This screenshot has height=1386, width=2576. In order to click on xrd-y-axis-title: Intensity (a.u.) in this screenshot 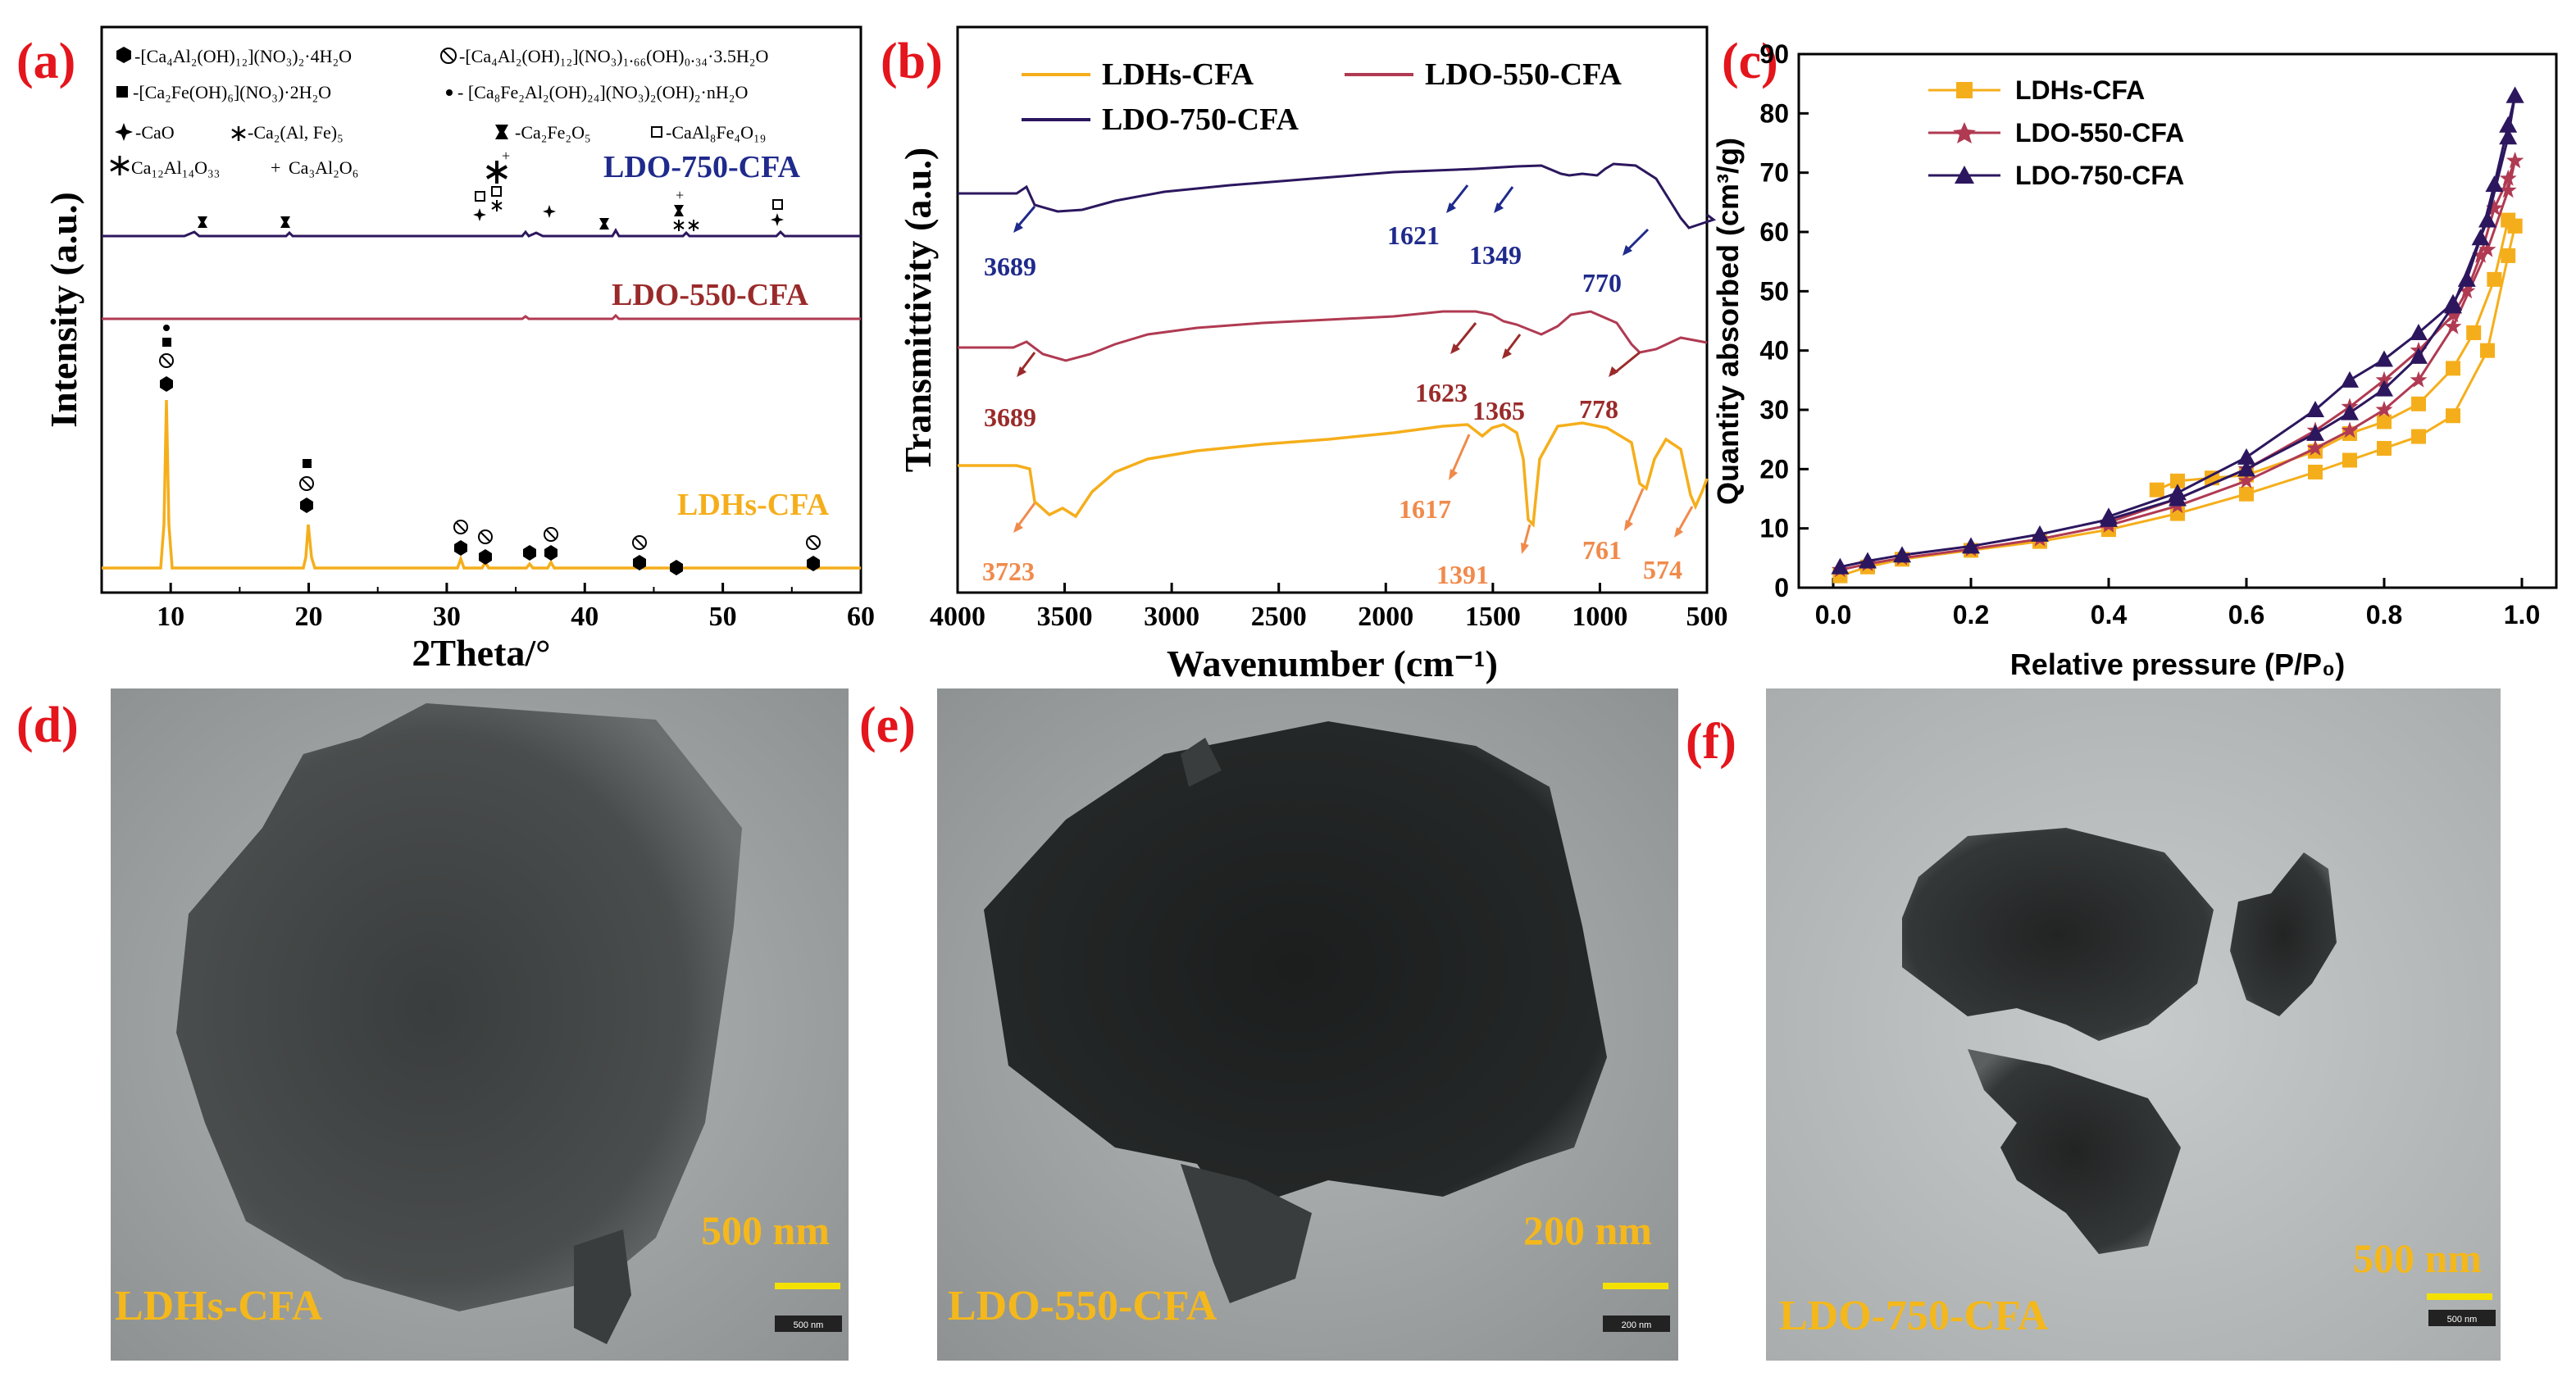, I will do `click(63, 310)`.